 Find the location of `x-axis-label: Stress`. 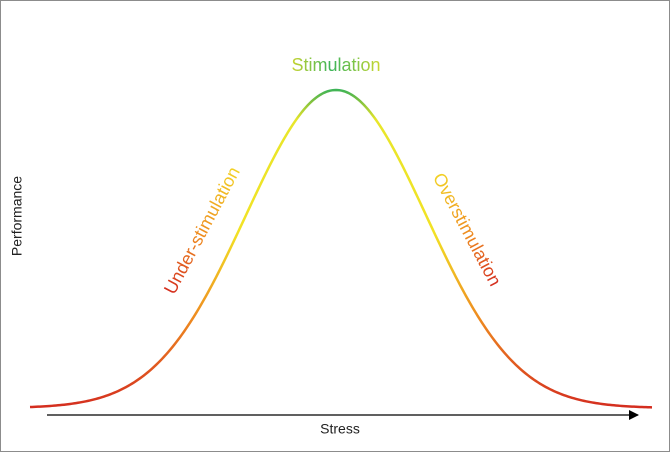

x-axis-label: Stress is located at coordinates (340, 429).